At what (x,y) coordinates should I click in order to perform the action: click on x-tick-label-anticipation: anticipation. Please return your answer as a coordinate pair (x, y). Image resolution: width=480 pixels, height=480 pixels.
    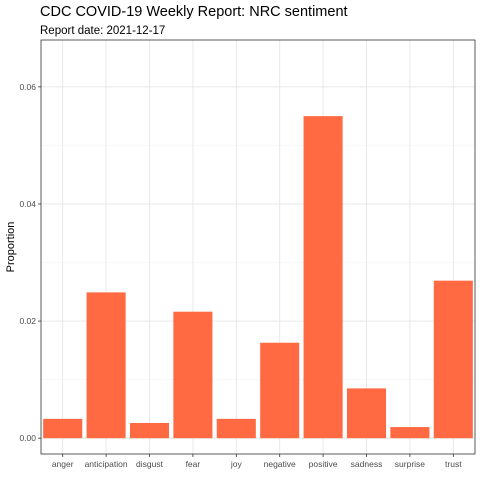
    Looking at the image, I should click on (106, 464).